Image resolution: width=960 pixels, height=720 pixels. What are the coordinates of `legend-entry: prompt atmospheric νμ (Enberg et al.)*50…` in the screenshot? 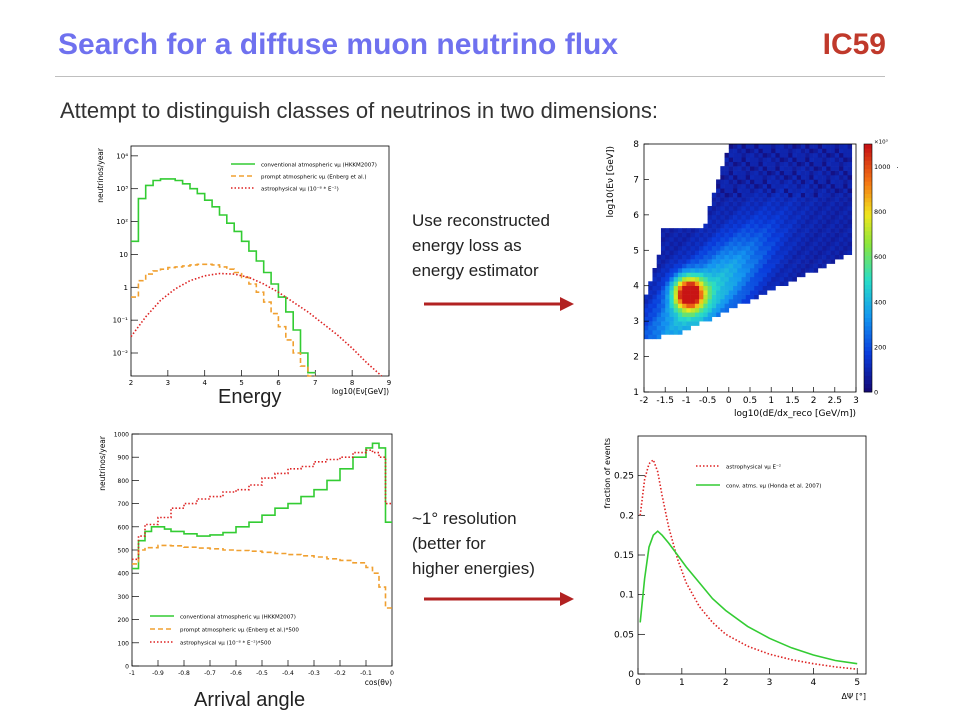 It's located at (239, 631).